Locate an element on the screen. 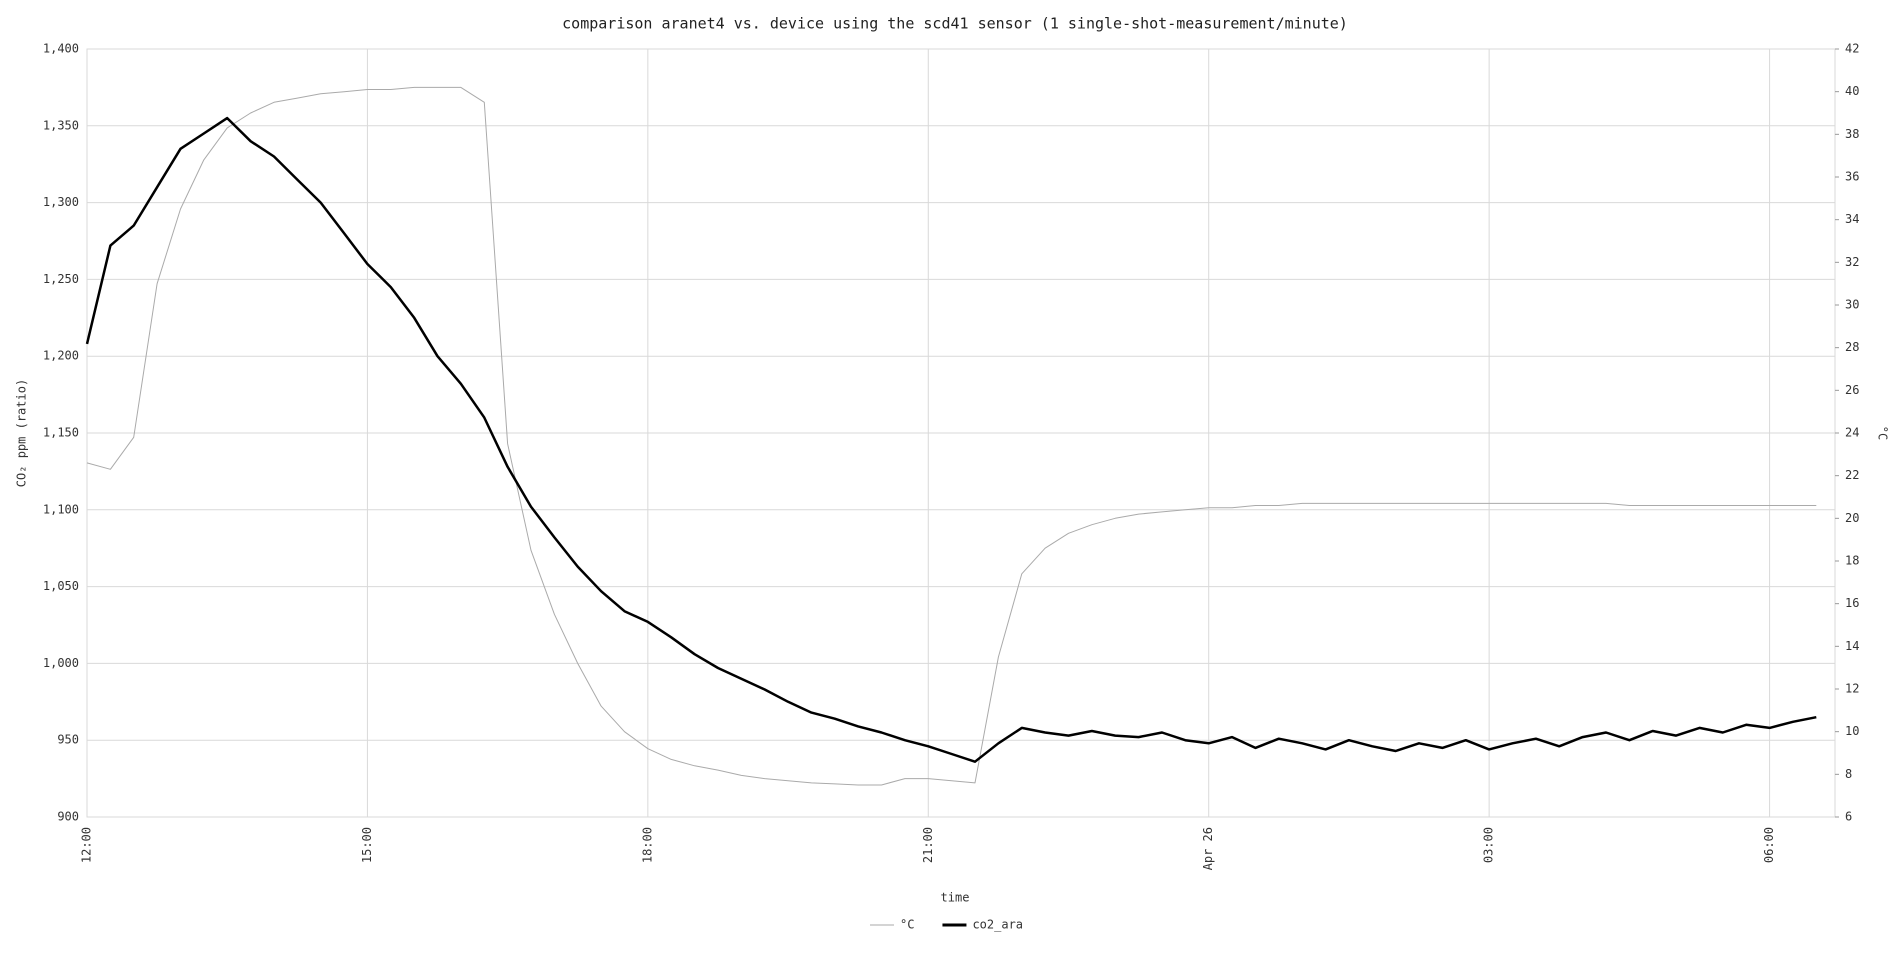  x-tick-label: 18:00 is located at coordinates (647, 845).